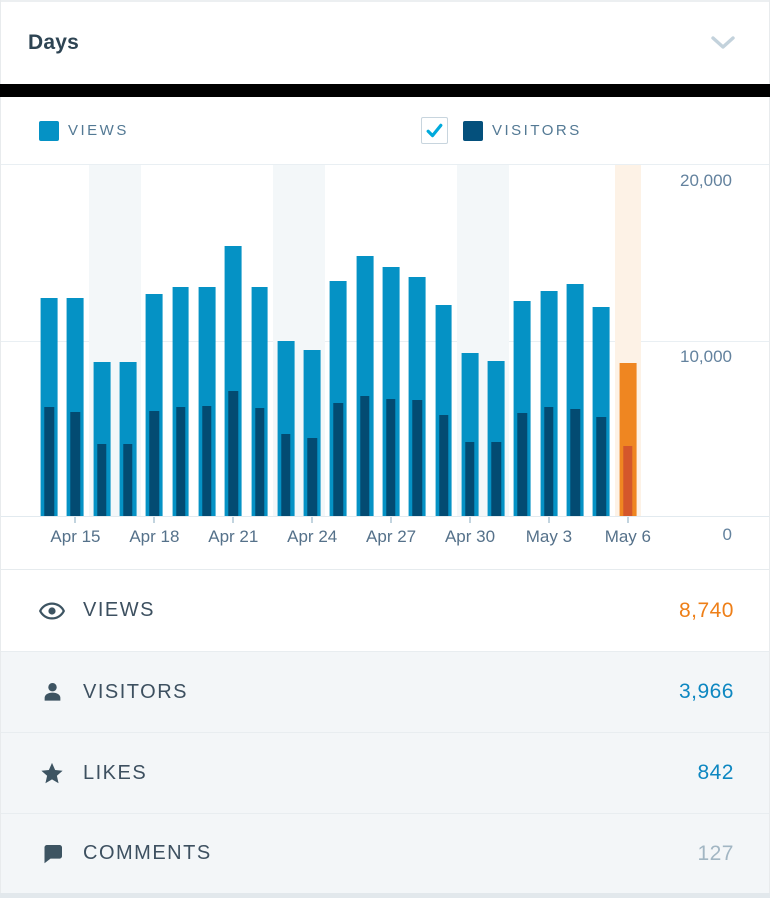  I want to click on checkmark-icon, so click(434, 130).